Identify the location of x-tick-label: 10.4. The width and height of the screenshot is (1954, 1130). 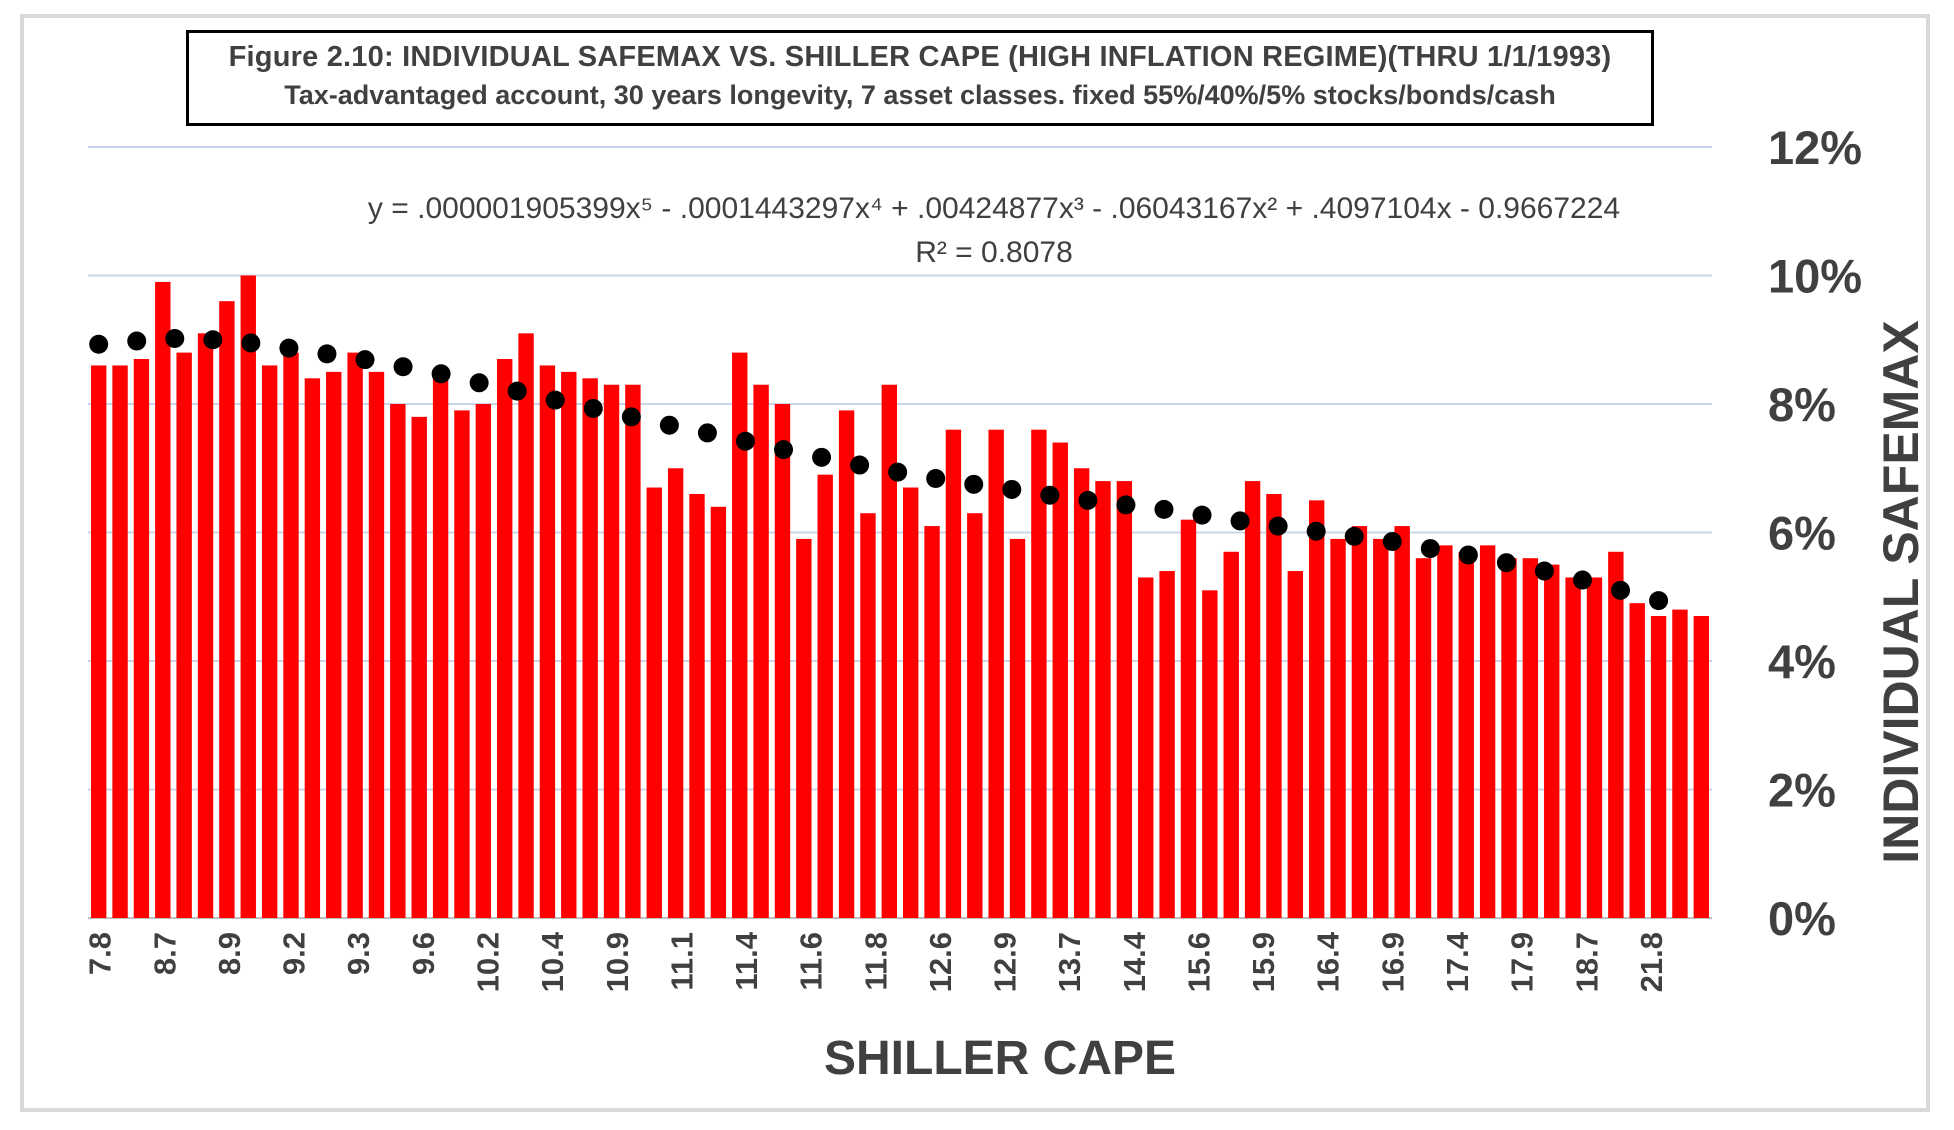
(552, 961).